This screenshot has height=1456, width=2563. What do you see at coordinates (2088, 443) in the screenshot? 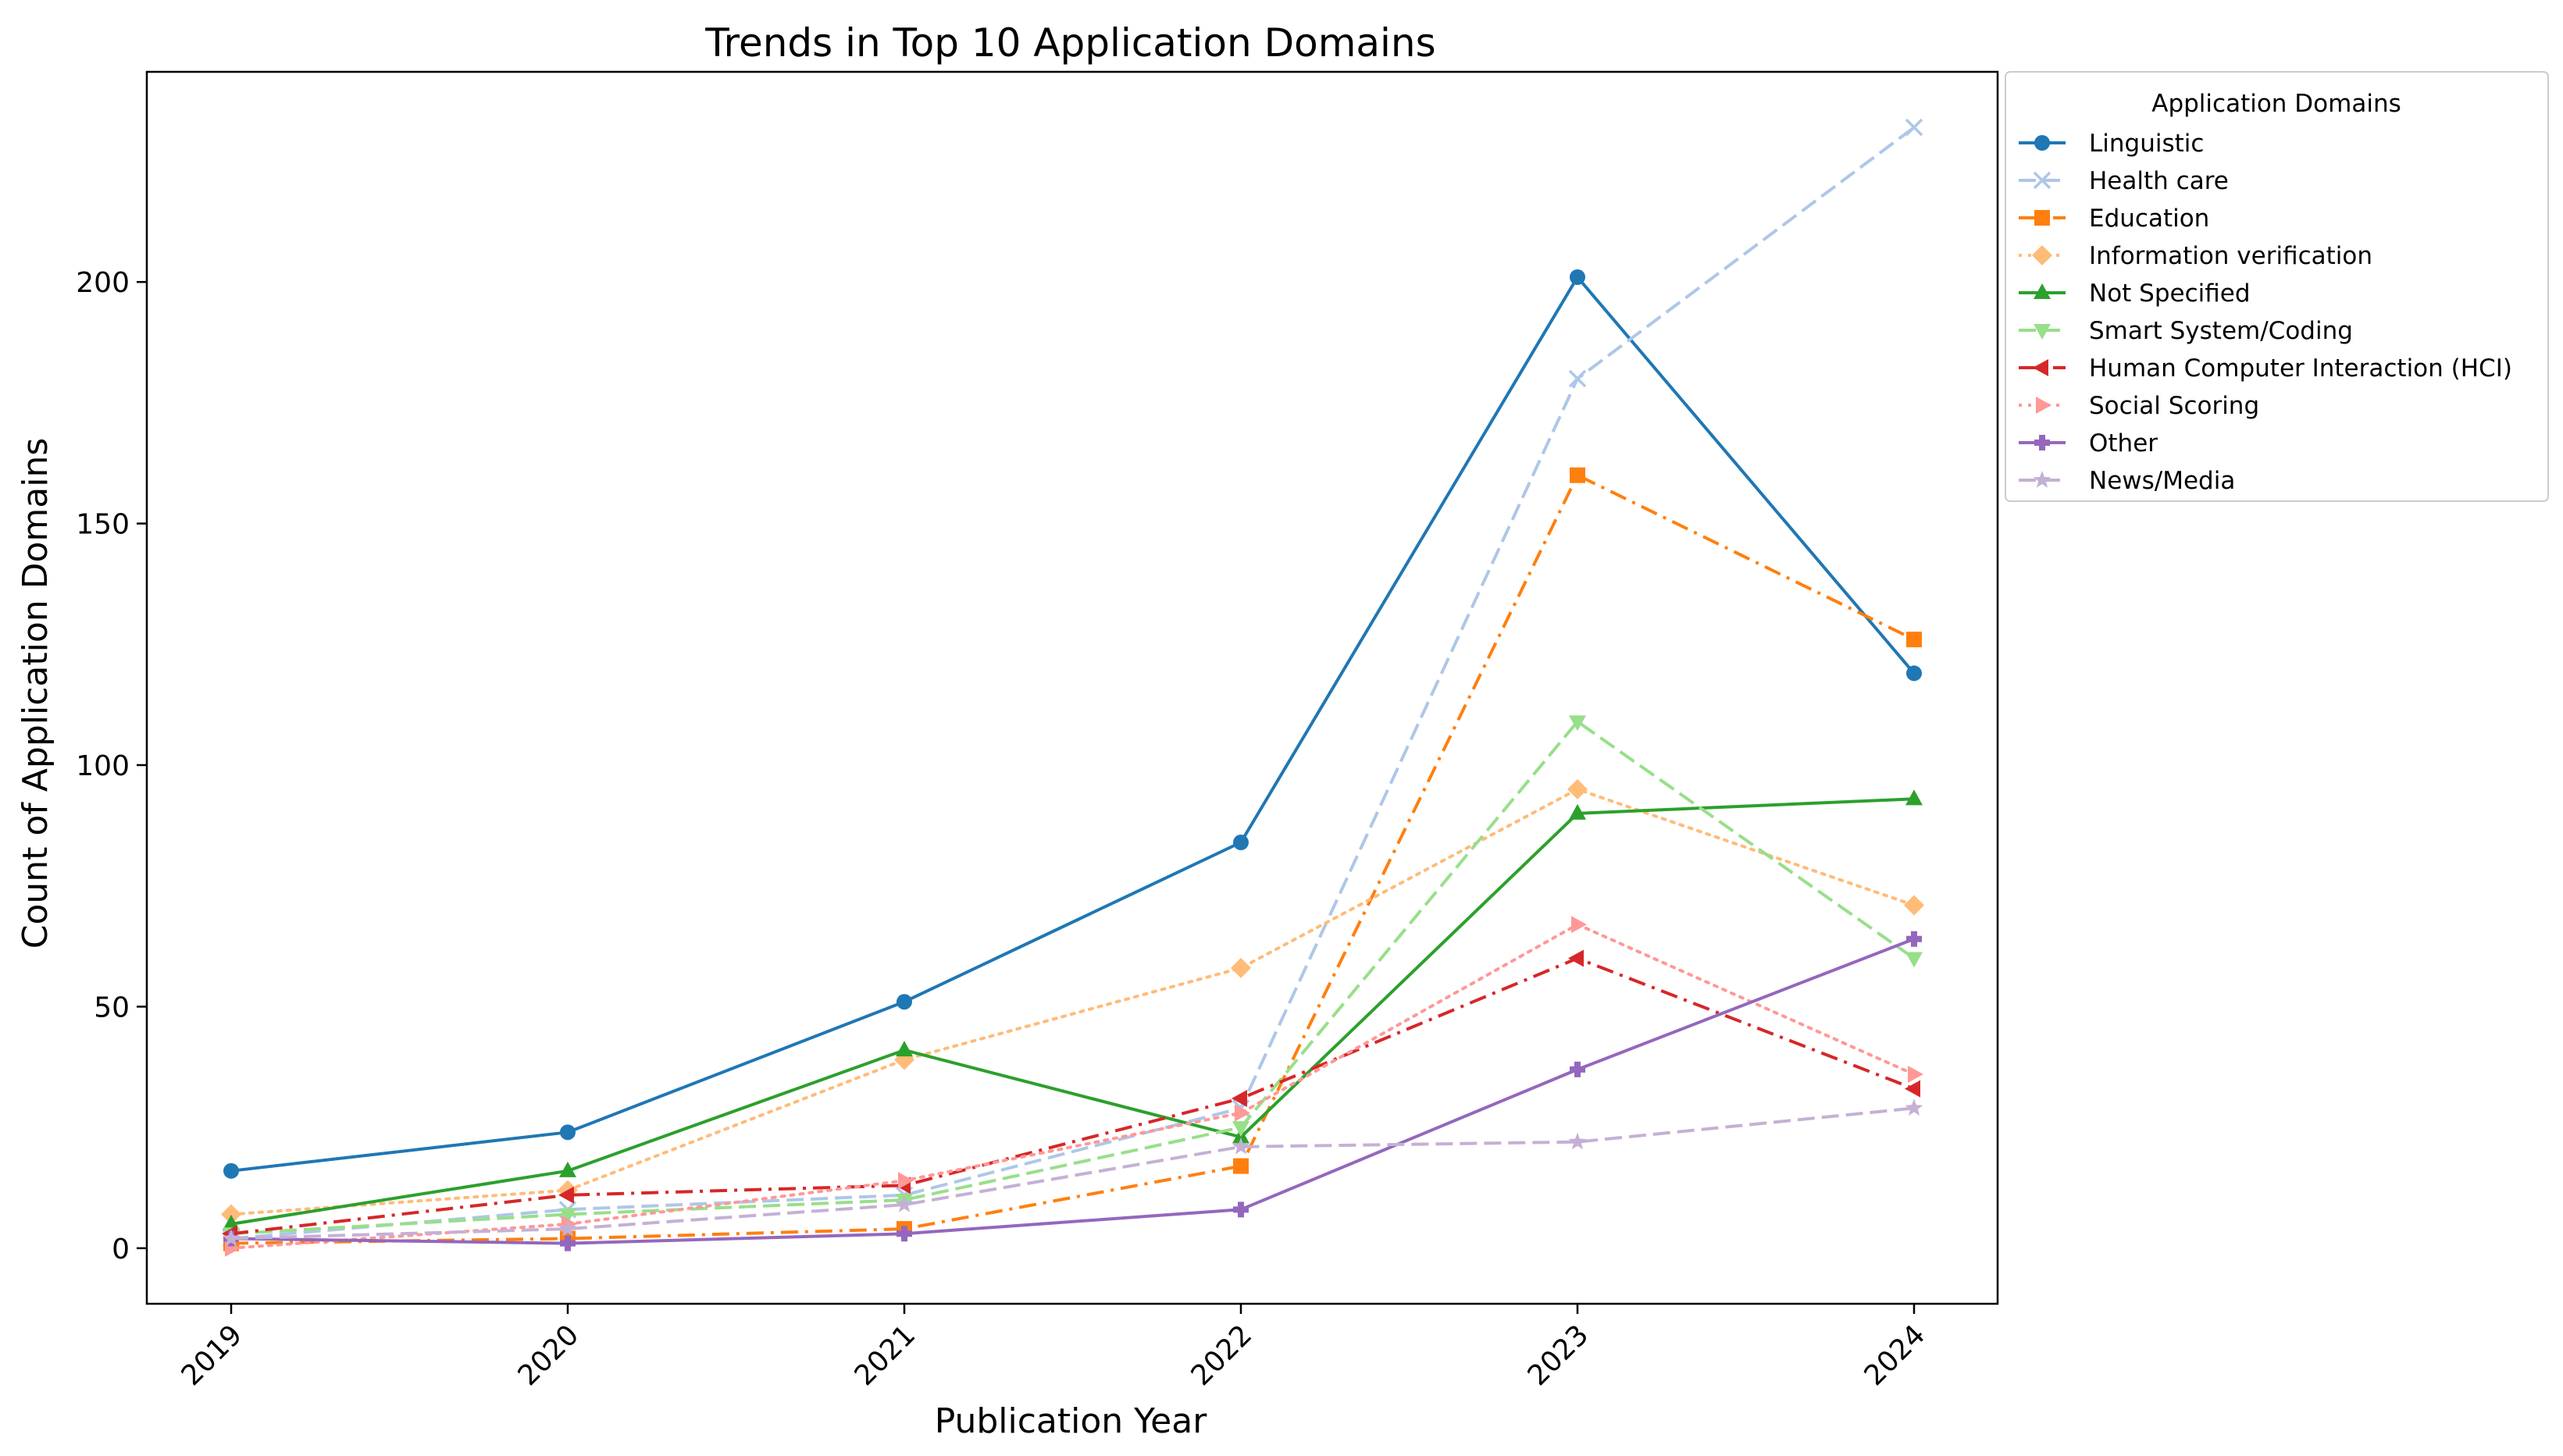
I see `legend-item: Other` at bounding box center [2088, 443].